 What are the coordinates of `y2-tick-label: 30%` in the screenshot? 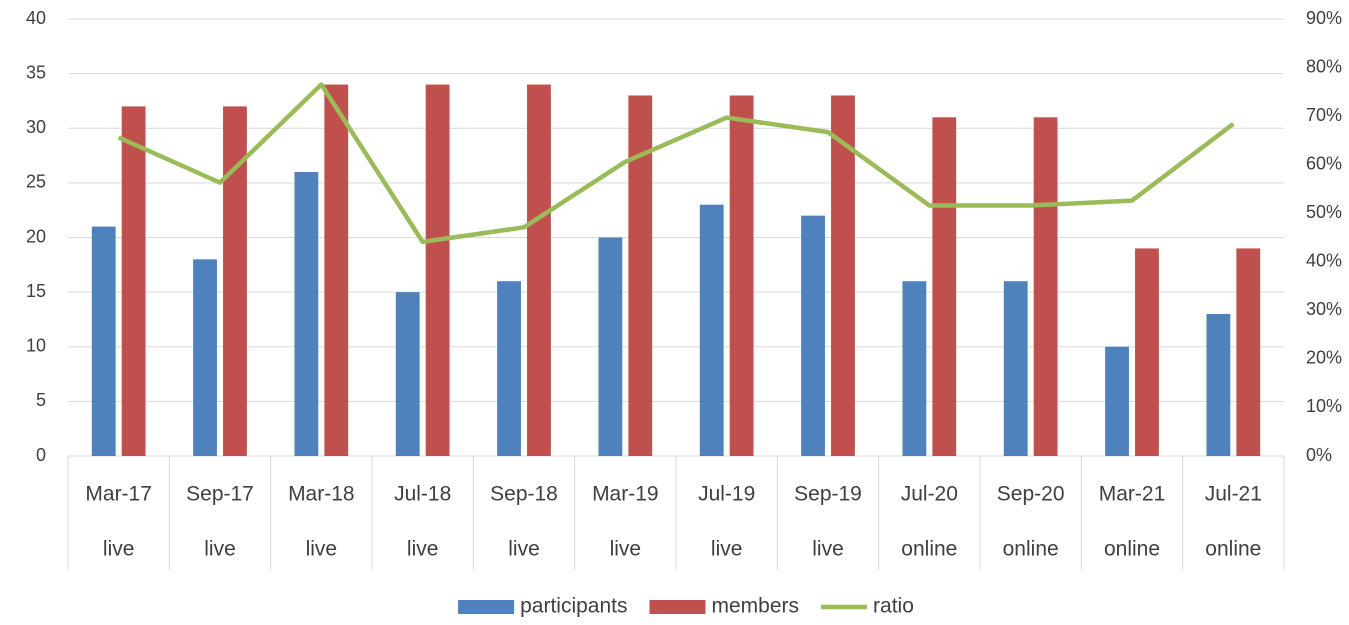 It's located at (1324, 309).